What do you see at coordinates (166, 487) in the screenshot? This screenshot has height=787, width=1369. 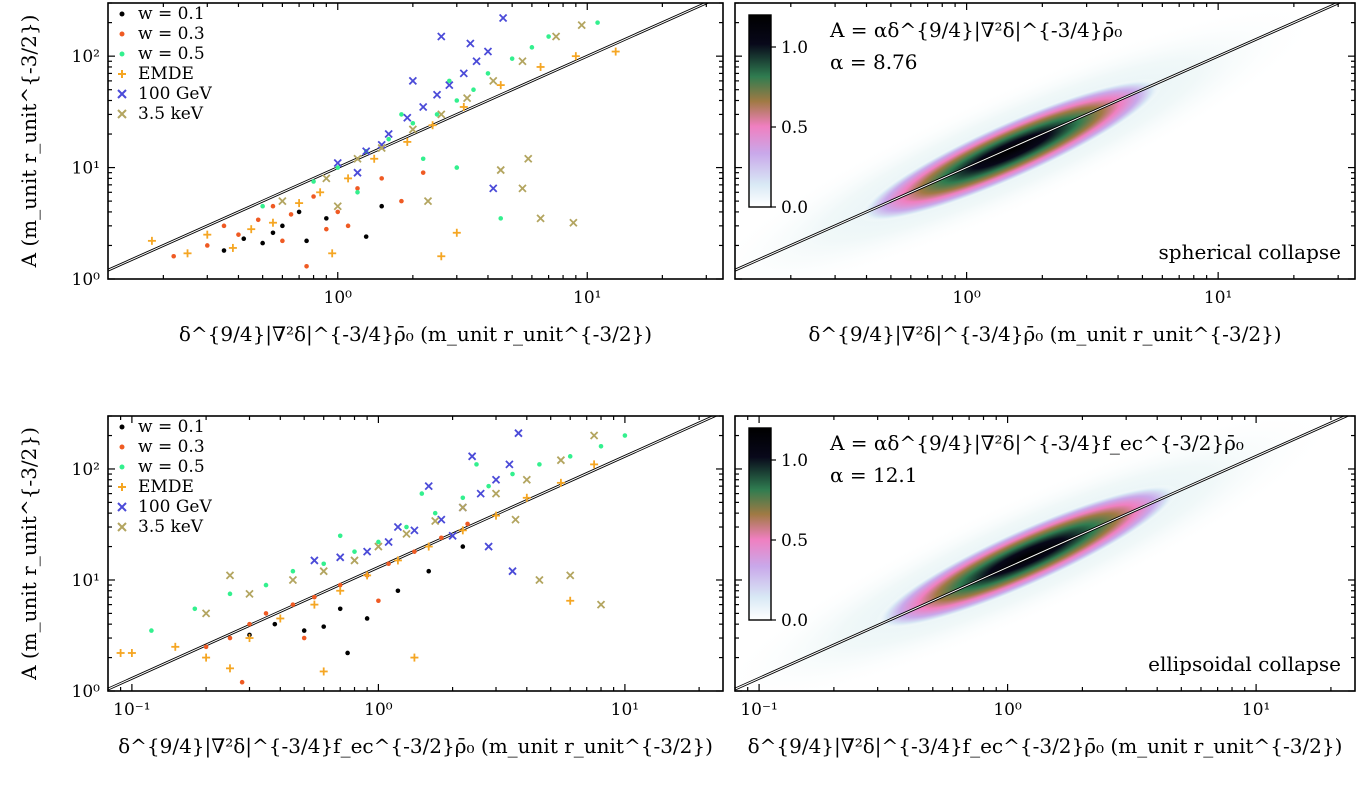 I see `legend-label: EMDE` at bounding box center [166, 487].